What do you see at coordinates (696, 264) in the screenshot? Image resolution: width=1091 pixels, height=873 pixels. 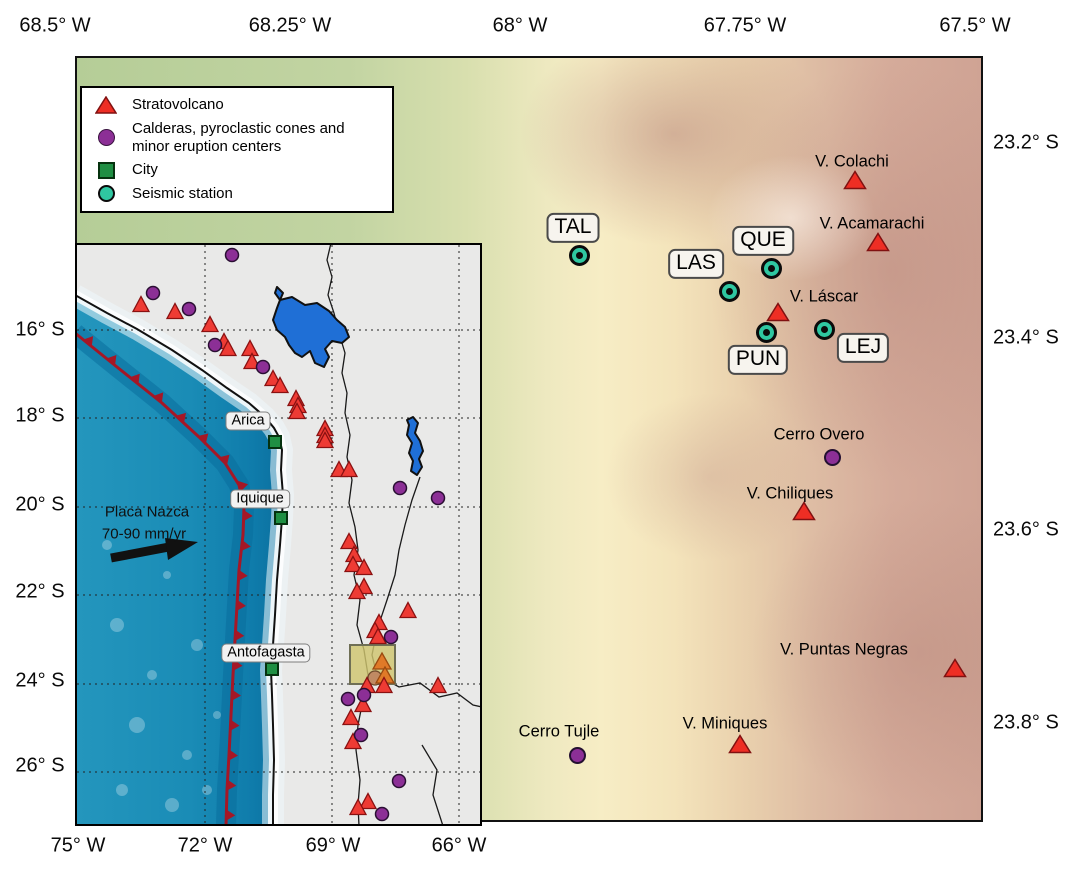 I see `station-label-LAS: LAS` at bounding box center [696, 264].